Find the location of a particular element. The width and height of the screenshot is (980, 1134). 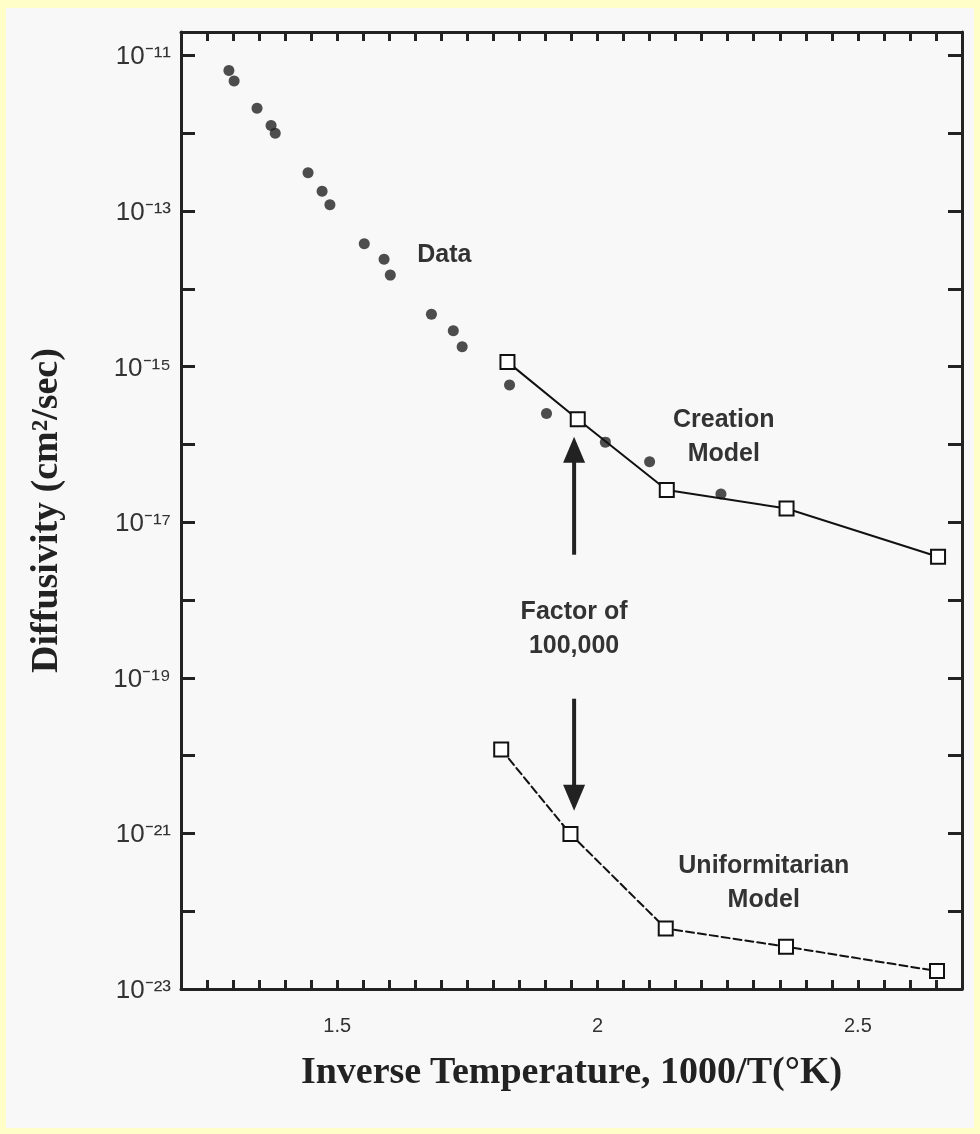

y-tick-label: 10⁻¹⁵ is located at coordinates (142, 366).